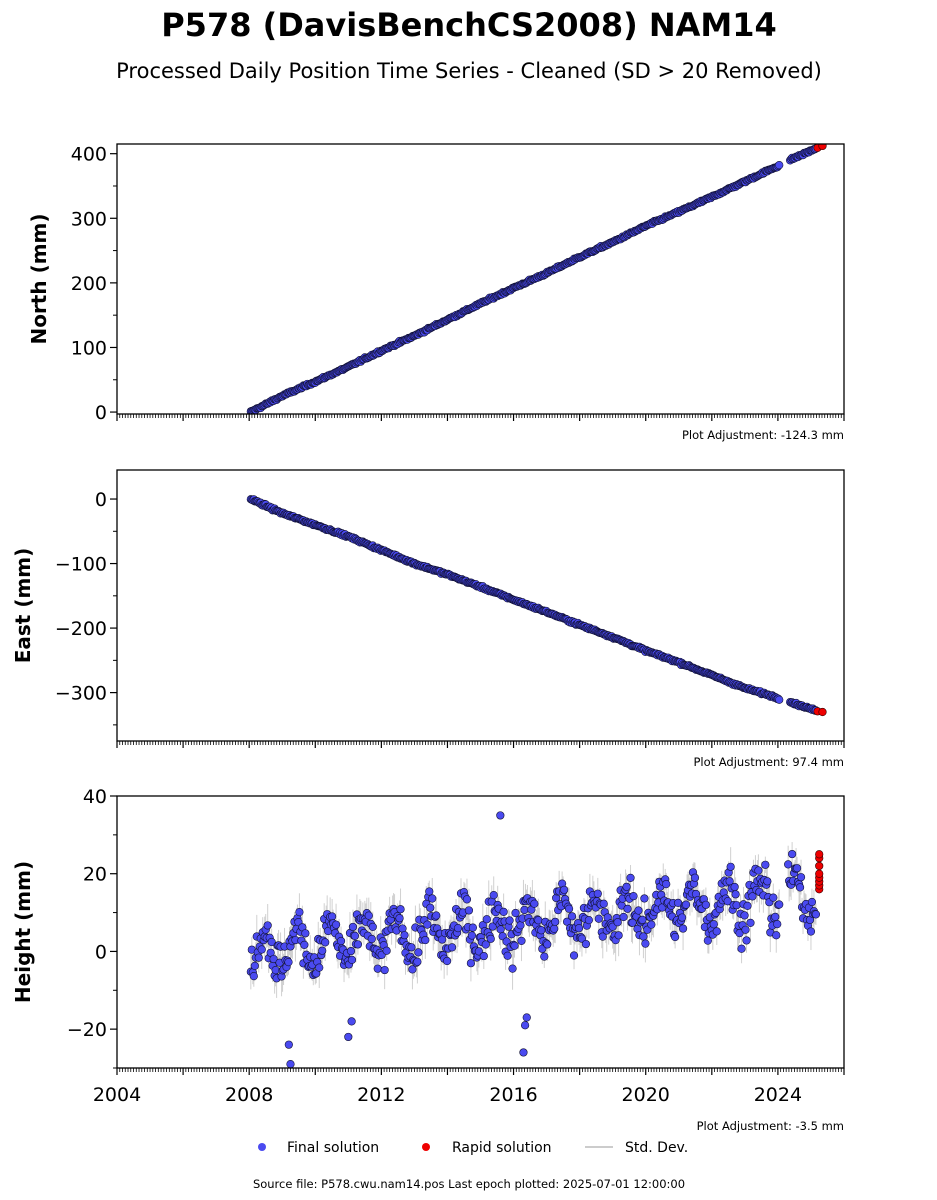  What do you see at coordinates (502, 1148) in the screenshot?
I see `legend-rapid-label: Rapid solution` at bounding box center [502, 1148].